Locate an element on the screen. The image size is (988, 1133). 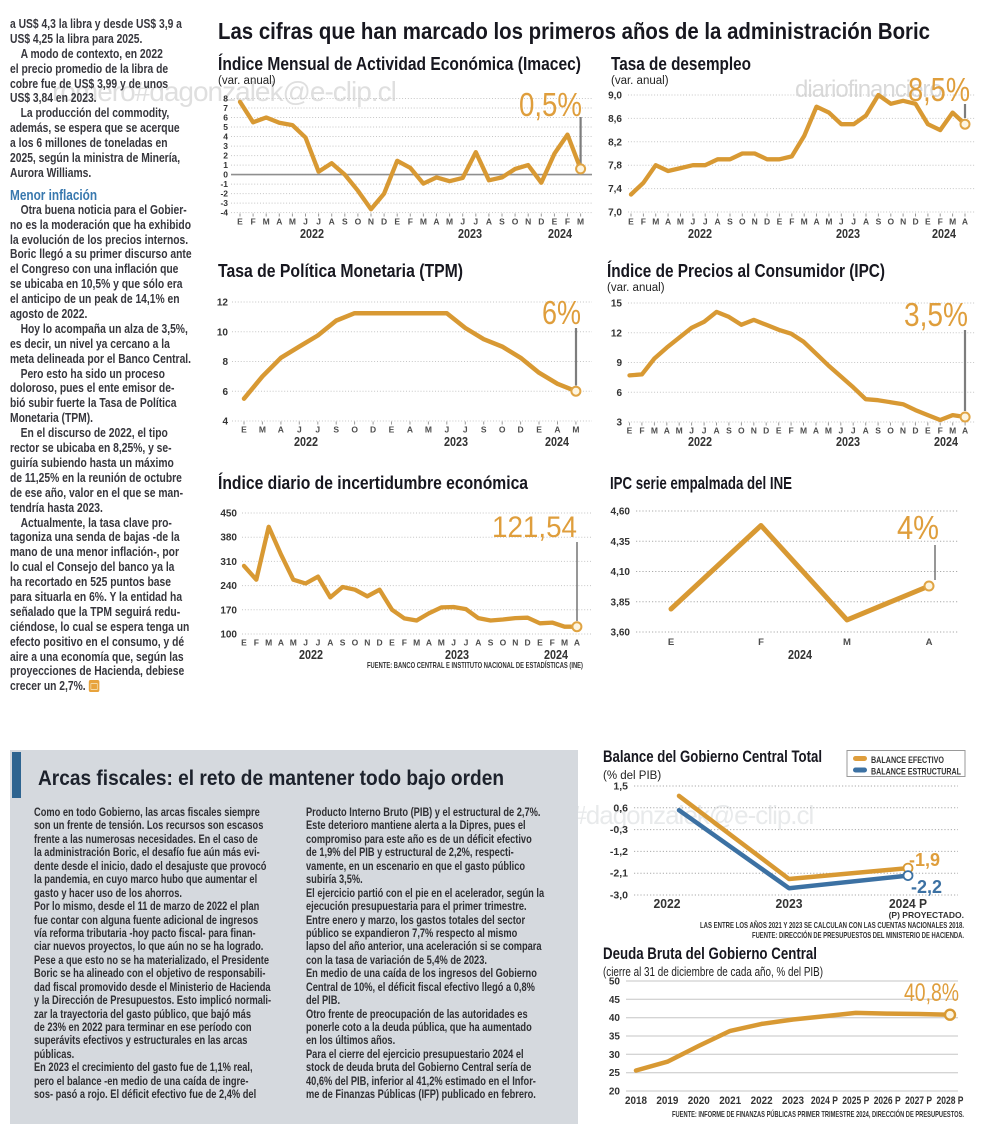
svg-text: 2025 P is located at coordinates (855, 1101).